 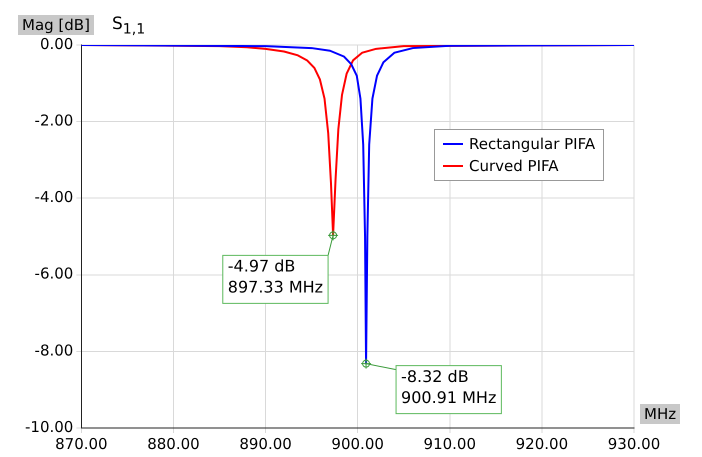 I want to click on x-tick-label: 910.00, so click(x=450, y=443).